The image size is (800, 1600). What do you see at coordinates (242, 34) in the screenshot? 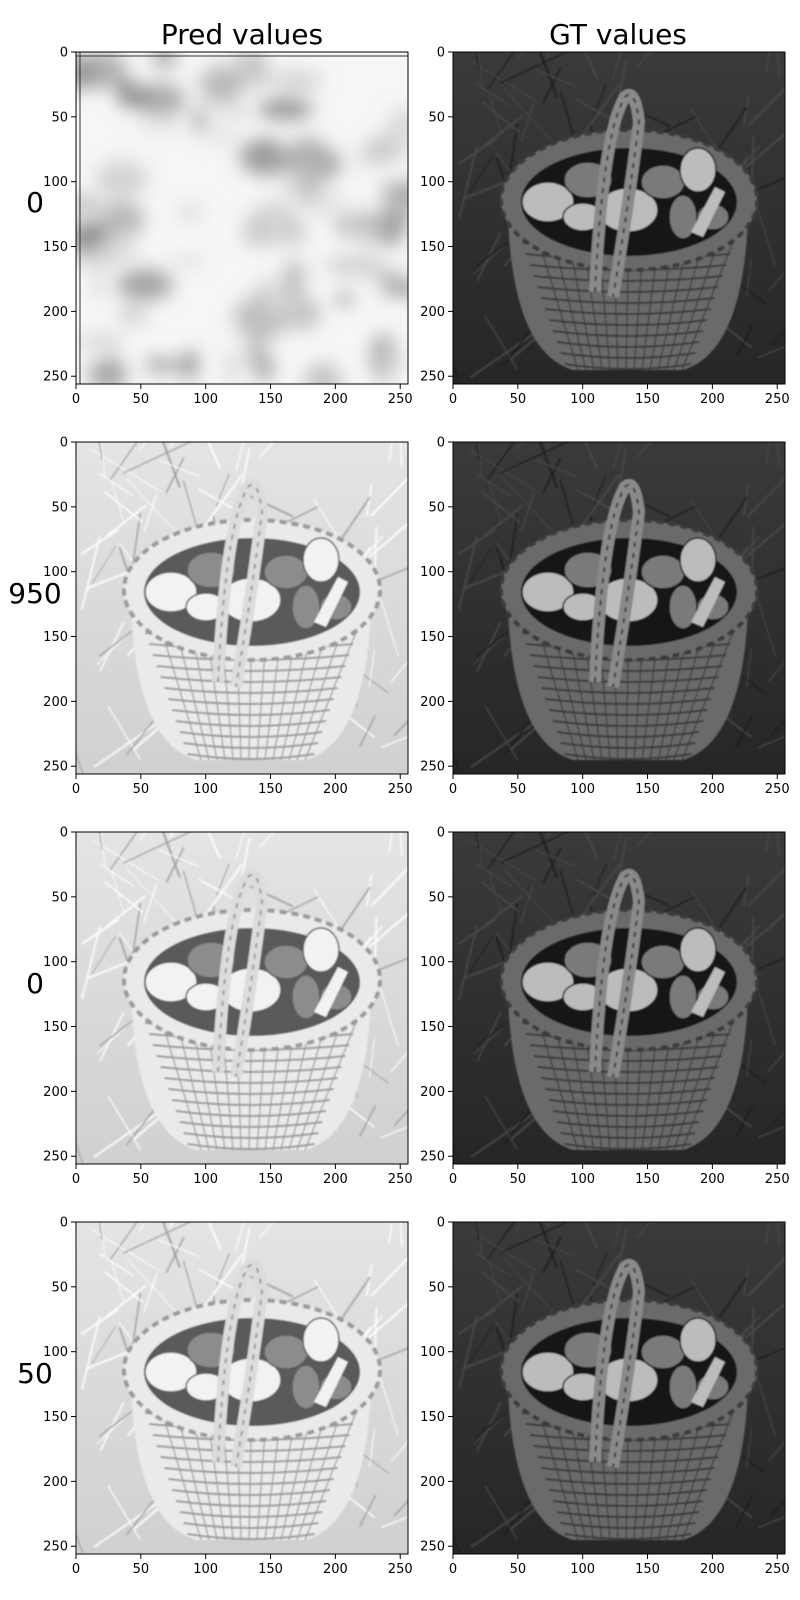
I see `column-title-pred: Pred values` at bounding box center [242, 34].